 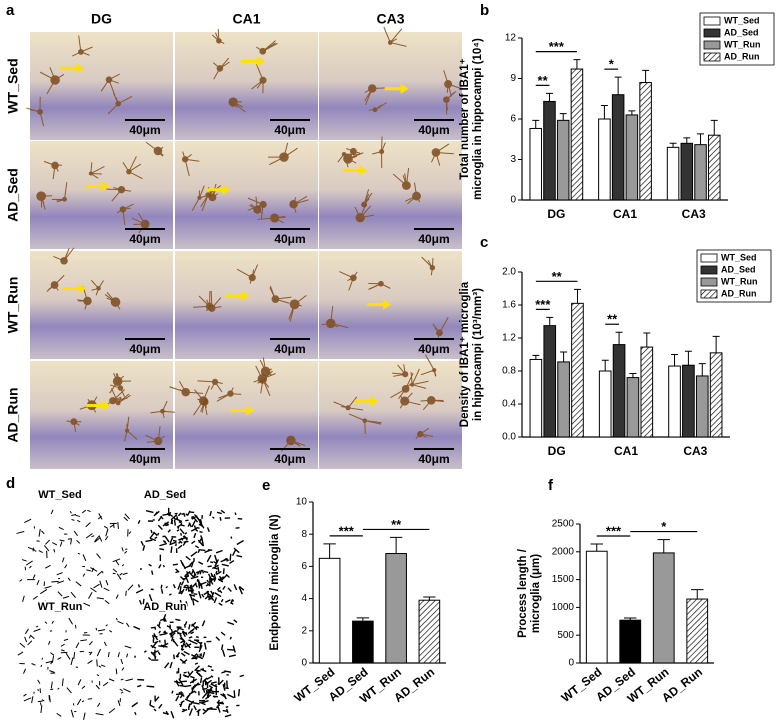 What do you see at coordinates (289, 130) in the screenshot?
I see `scale-bar-label: 40μm` at bounding box center [289, 130].